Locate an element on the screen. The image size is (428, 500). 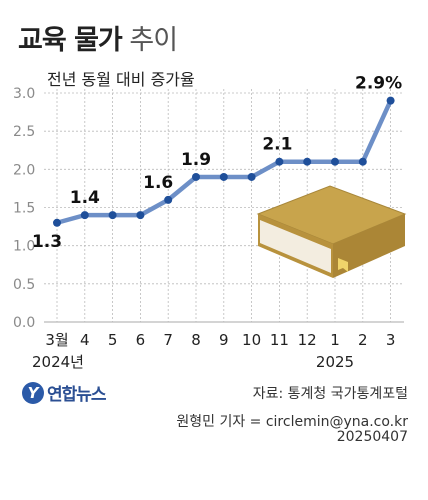
year-label: 2025 is located at coordinates (335, 362).